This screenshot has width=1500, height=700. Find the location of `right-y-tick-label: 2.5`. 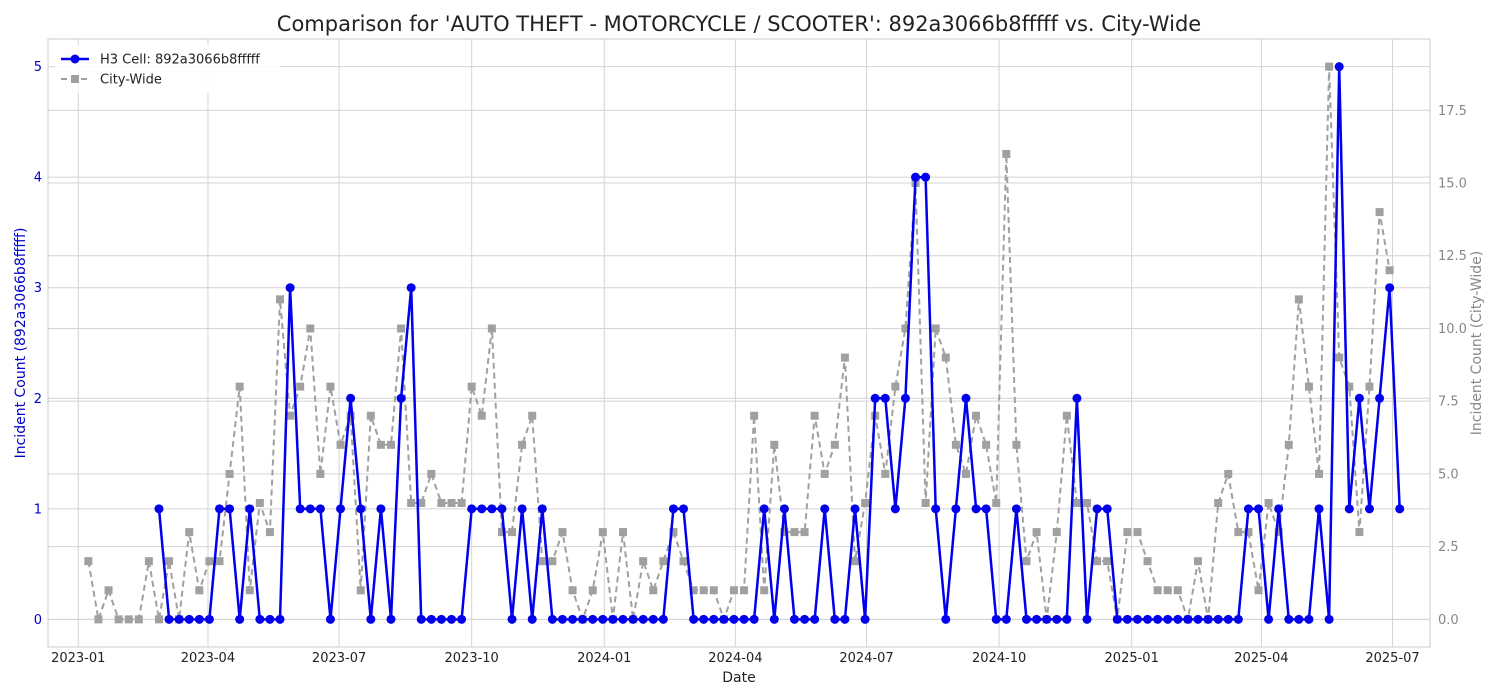

right-y-tick-label: 2.5 is located at coordinates (1448, 547).